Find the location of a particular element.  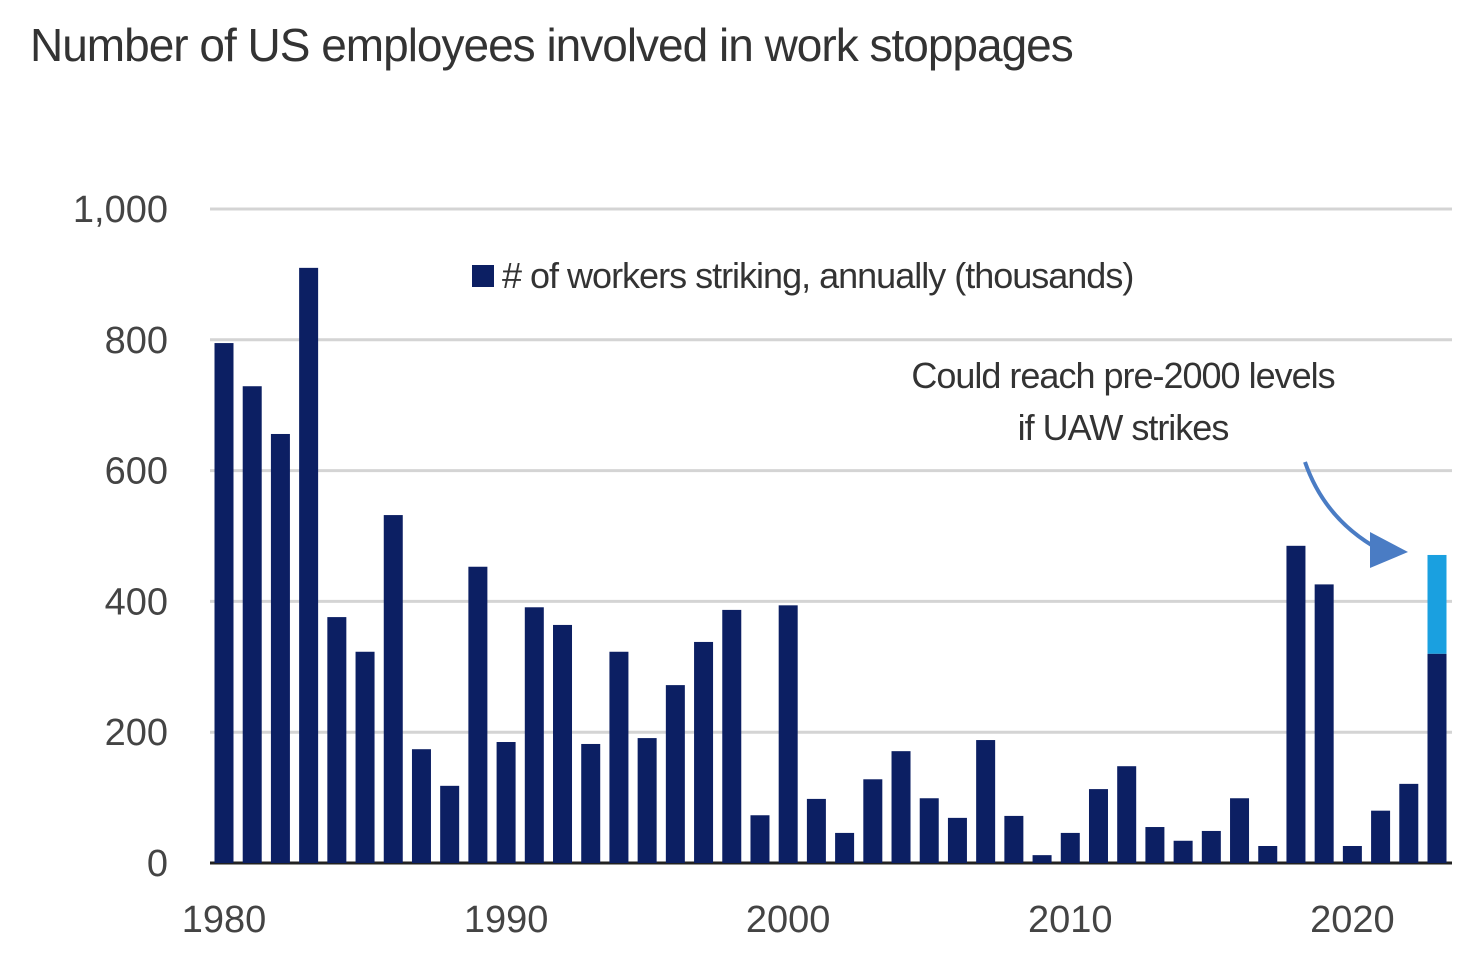

bar-2017 is located at coordinates (1268, 854).